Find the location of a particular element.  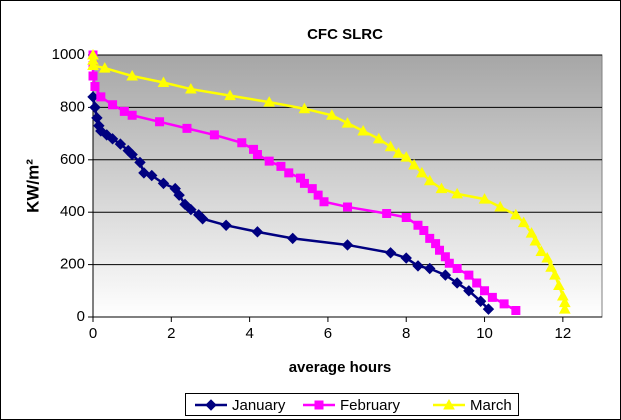

legend-label: February is located at coordinates (370, 405).